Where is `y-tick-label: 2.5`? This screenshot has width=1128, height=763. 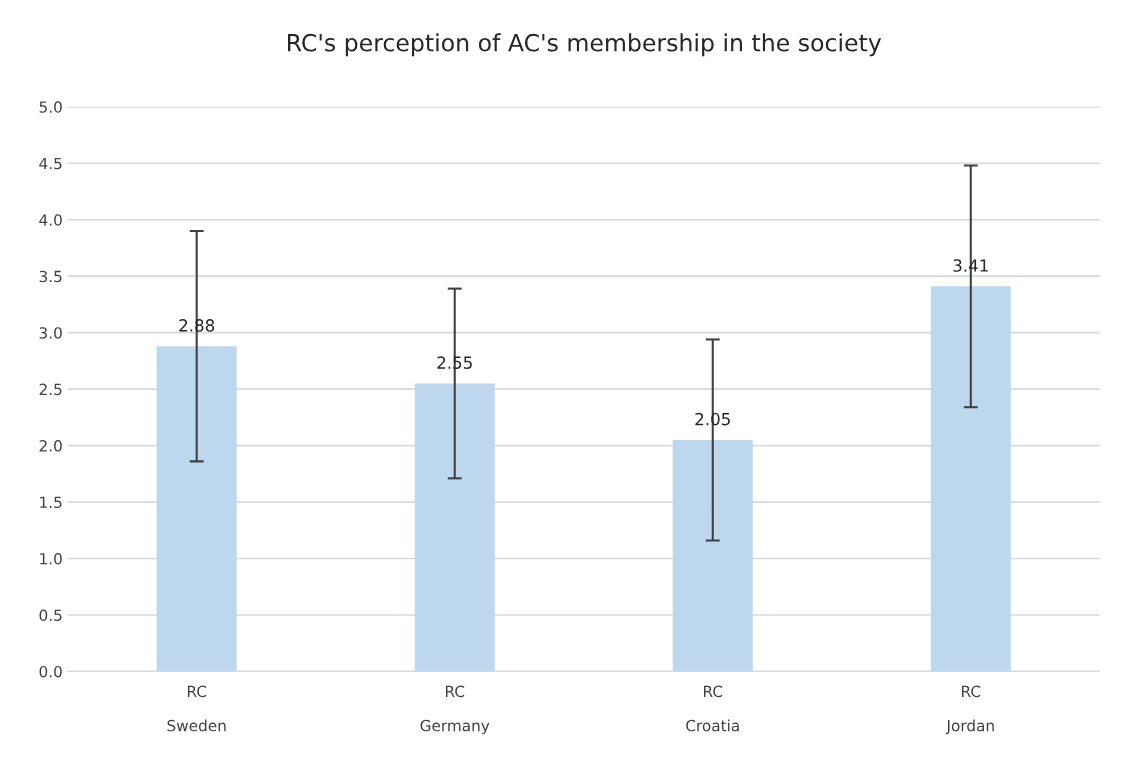
y-tick-label: 2.5 is located at coordinates (50, 389).